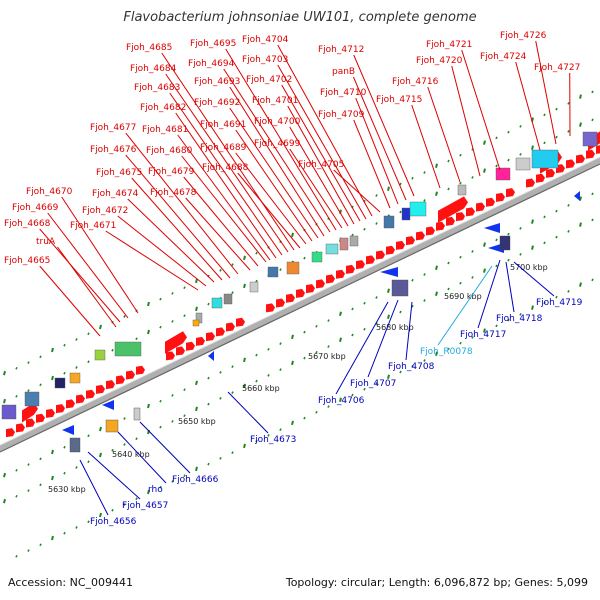  What do you see at coordinates (277, 144) in the screenshot?
I see `plus-gene-label: Fjoh_4699` at bounding box center [277, 144].